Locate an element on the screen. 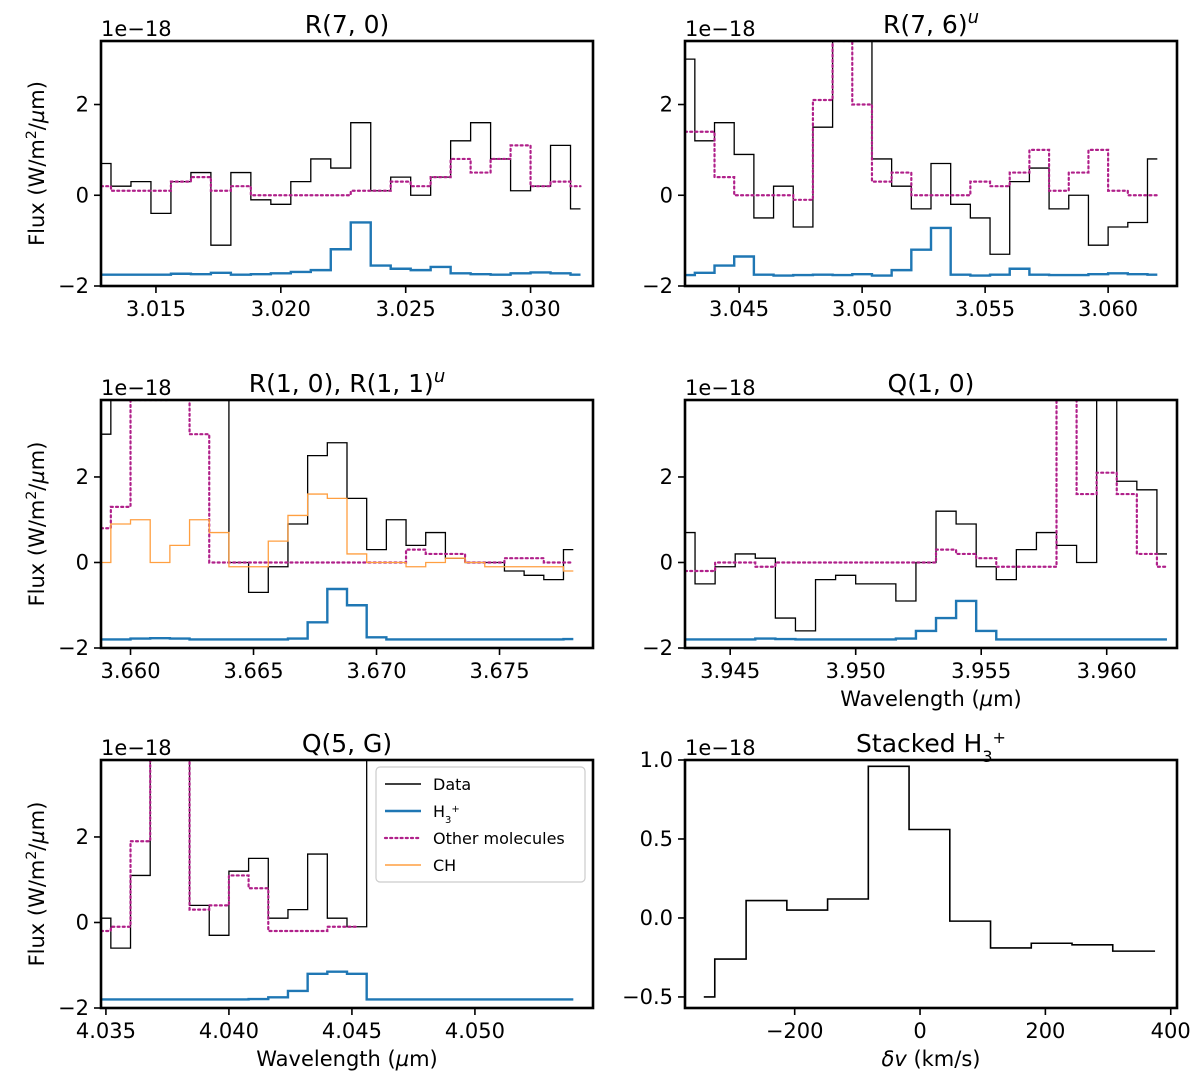 The height and width of the screenshot is (1086, 1200). legend-label: H3+ is located at coordinates (446, 814).